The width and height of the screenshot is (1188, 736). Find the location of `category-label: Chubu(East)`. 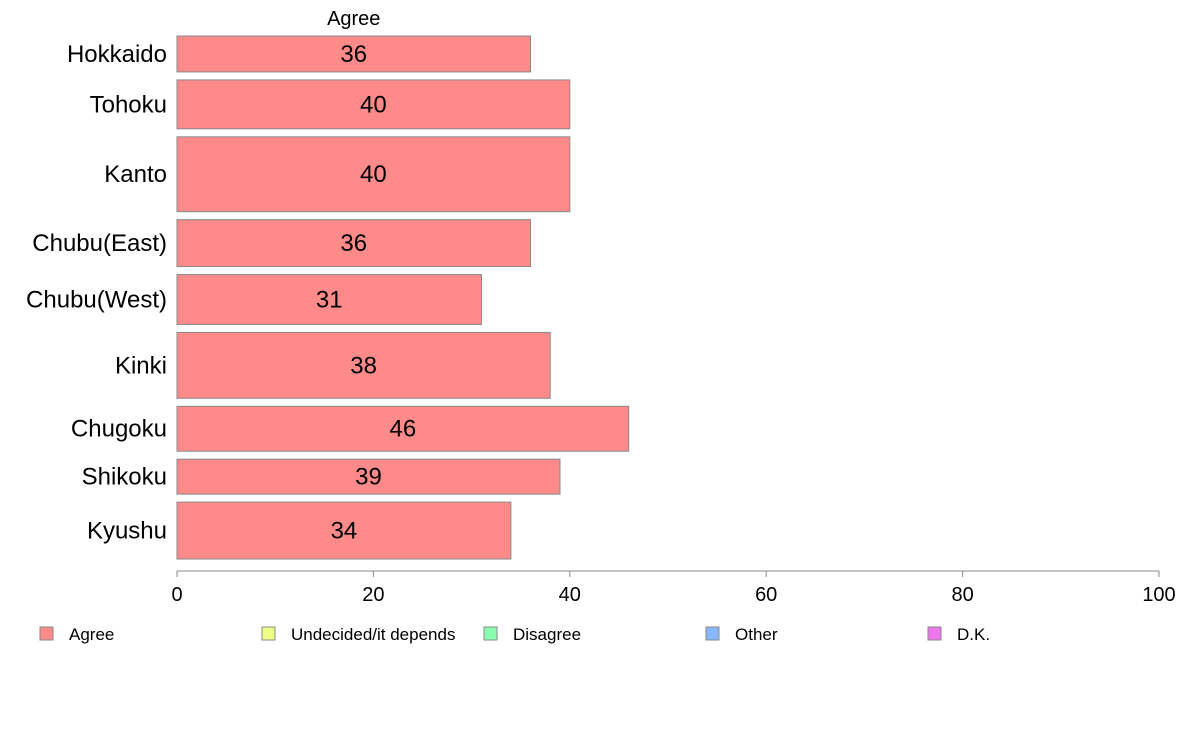

category-label: Chubu(East) is located at coordinates (99, 243).